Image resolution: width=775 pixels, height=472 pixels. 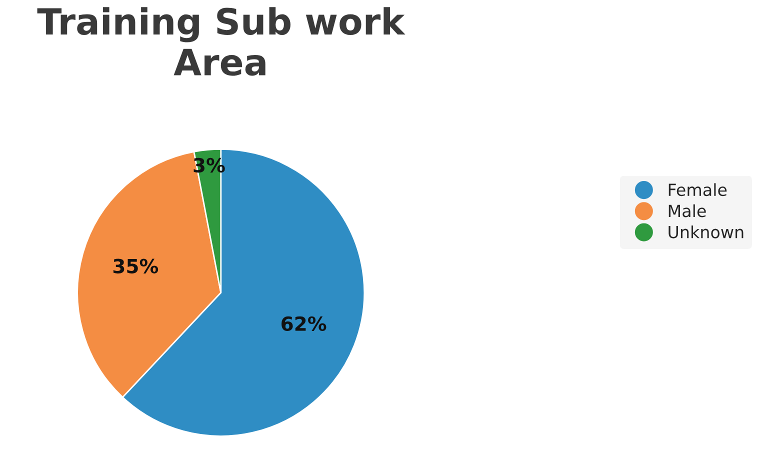 I want to click on legend-label: Female, so click(x=697, y=189).